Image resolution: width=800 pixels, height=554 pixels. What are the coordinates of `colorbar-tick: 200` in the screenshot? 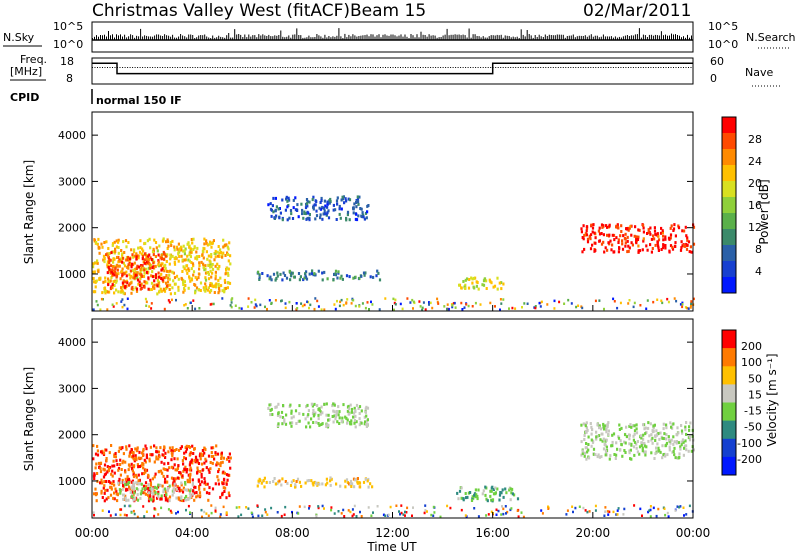 It's located at (751, 346).